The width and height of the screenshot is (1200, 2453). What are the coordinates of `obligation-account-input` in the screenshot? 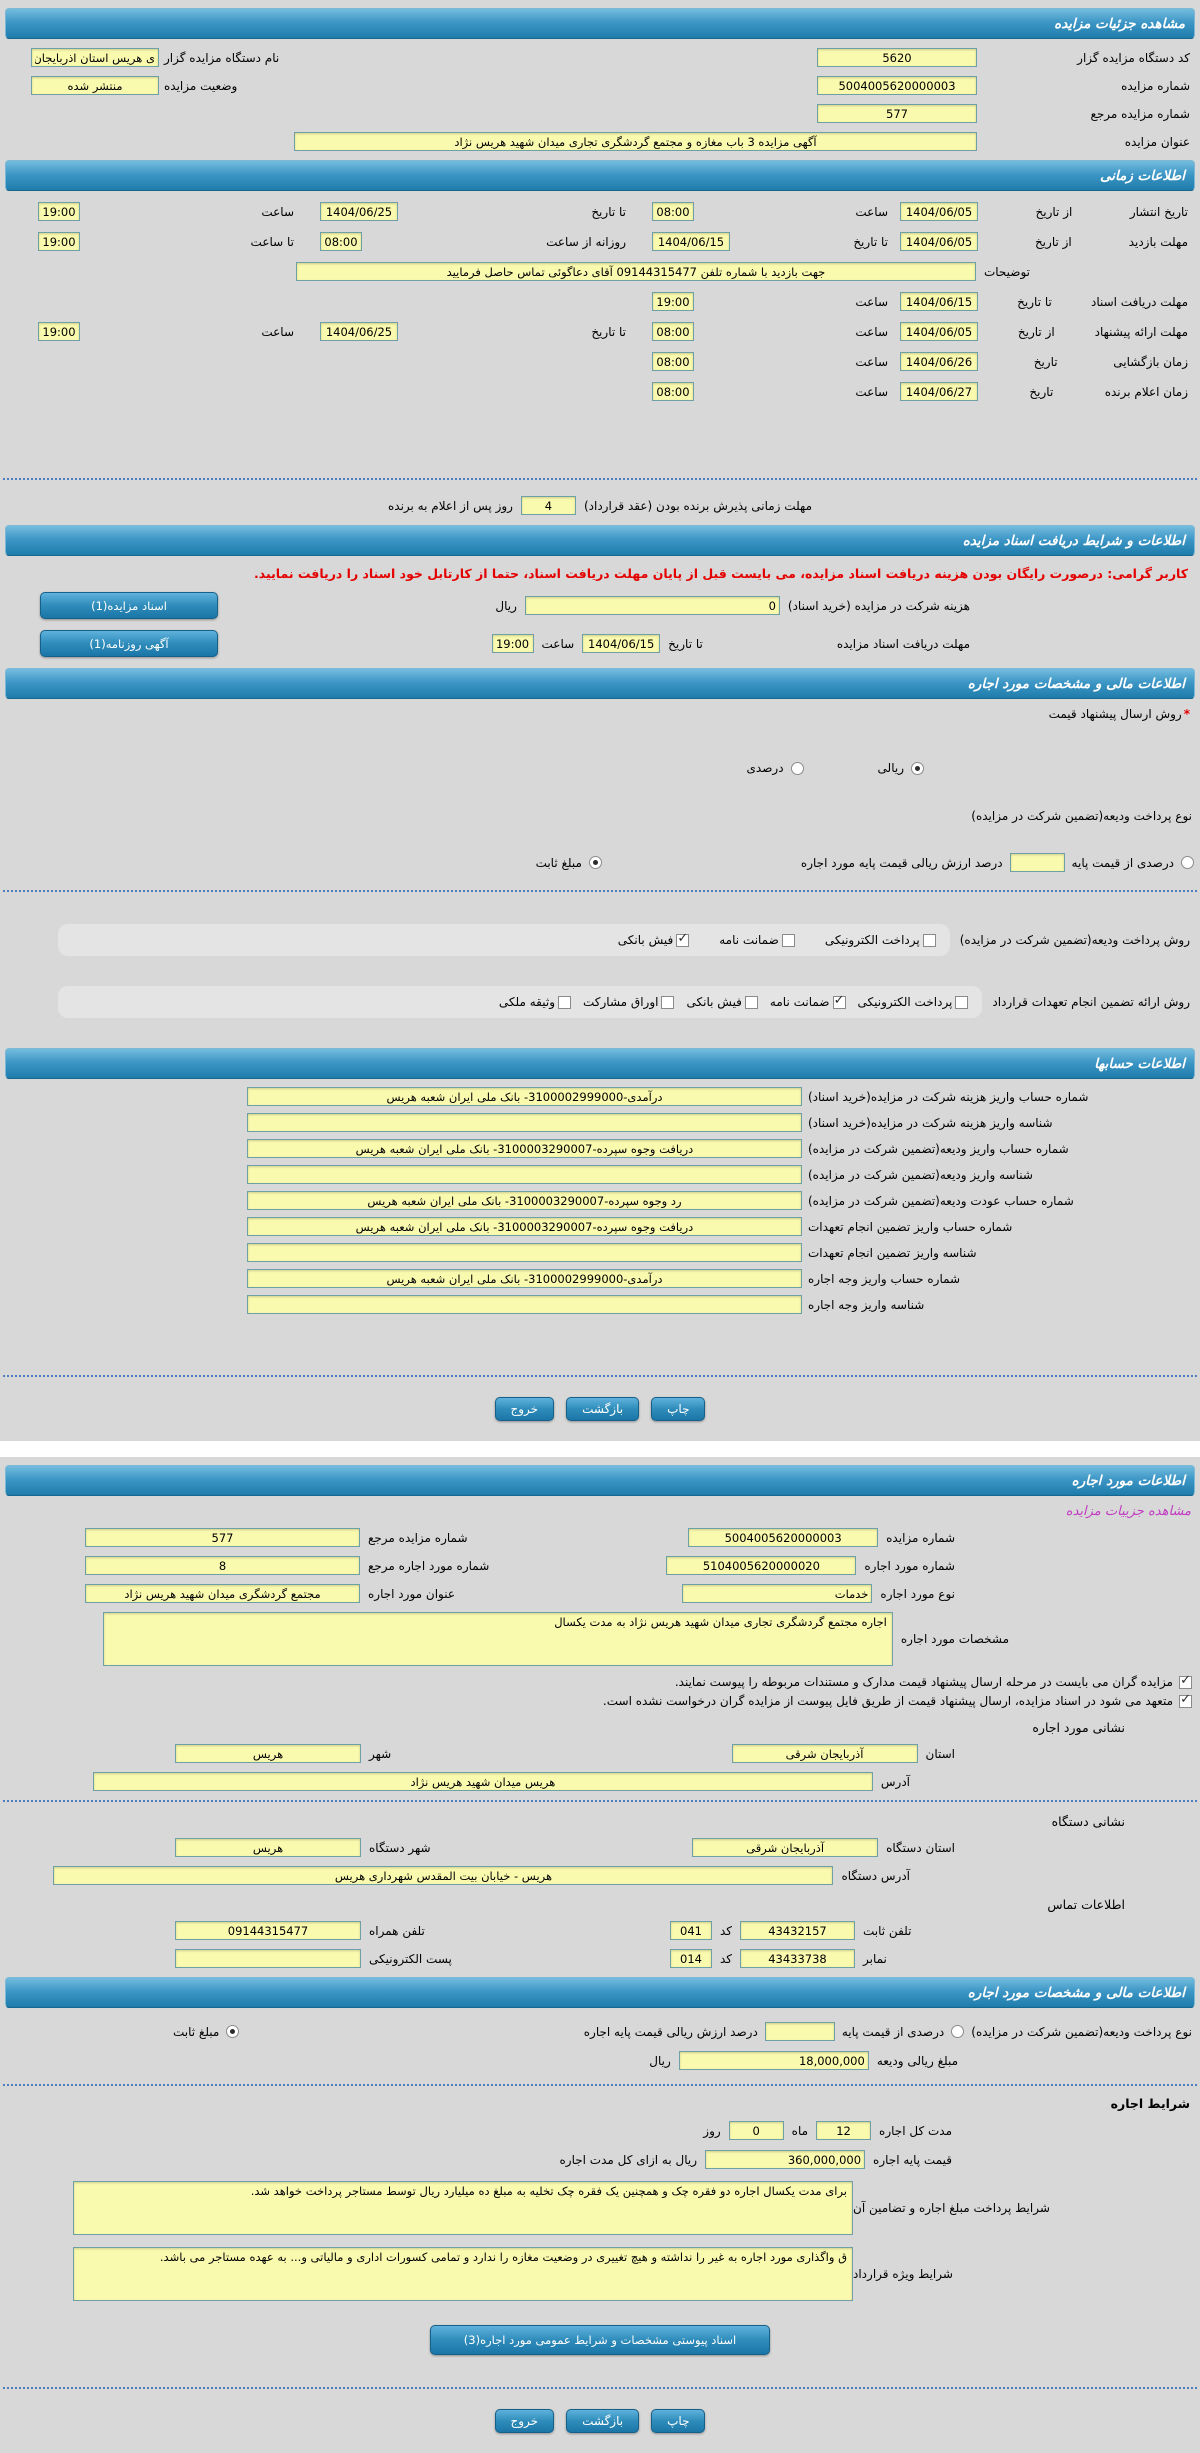 It's located at (524, 1226).